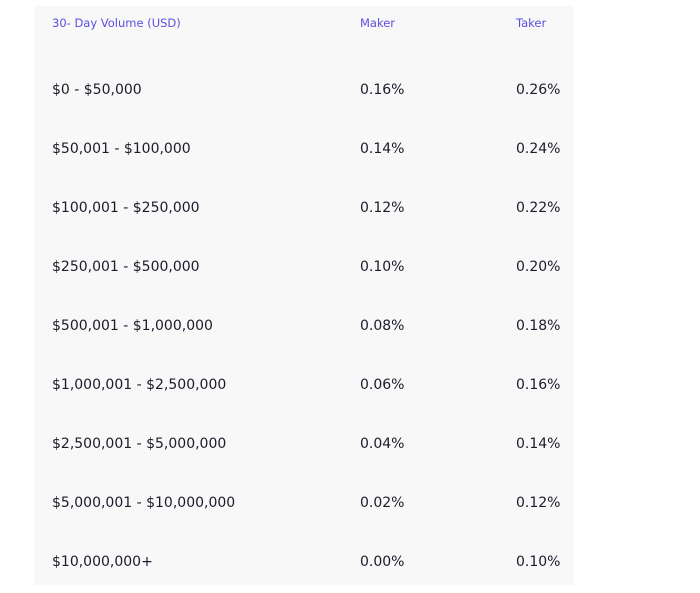  Describe the element at coordinates (304, 386) in the screenshot. I see `table-row: $1,000,001 - $2,500,000 0.06% 0.16%` at that location.